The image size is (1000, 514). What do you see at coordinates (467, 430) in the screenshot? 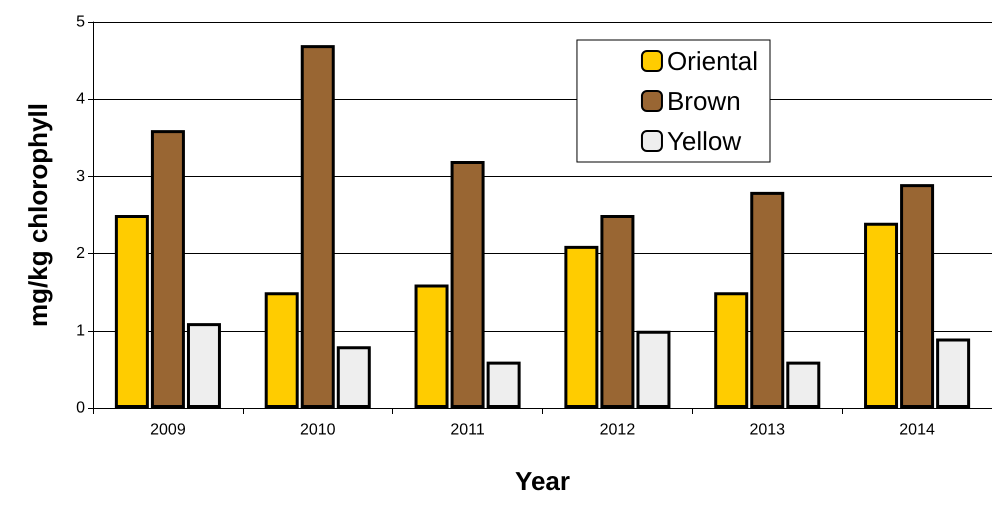
I see `x-tick-label: 2011` at bounding box center [467, 430].